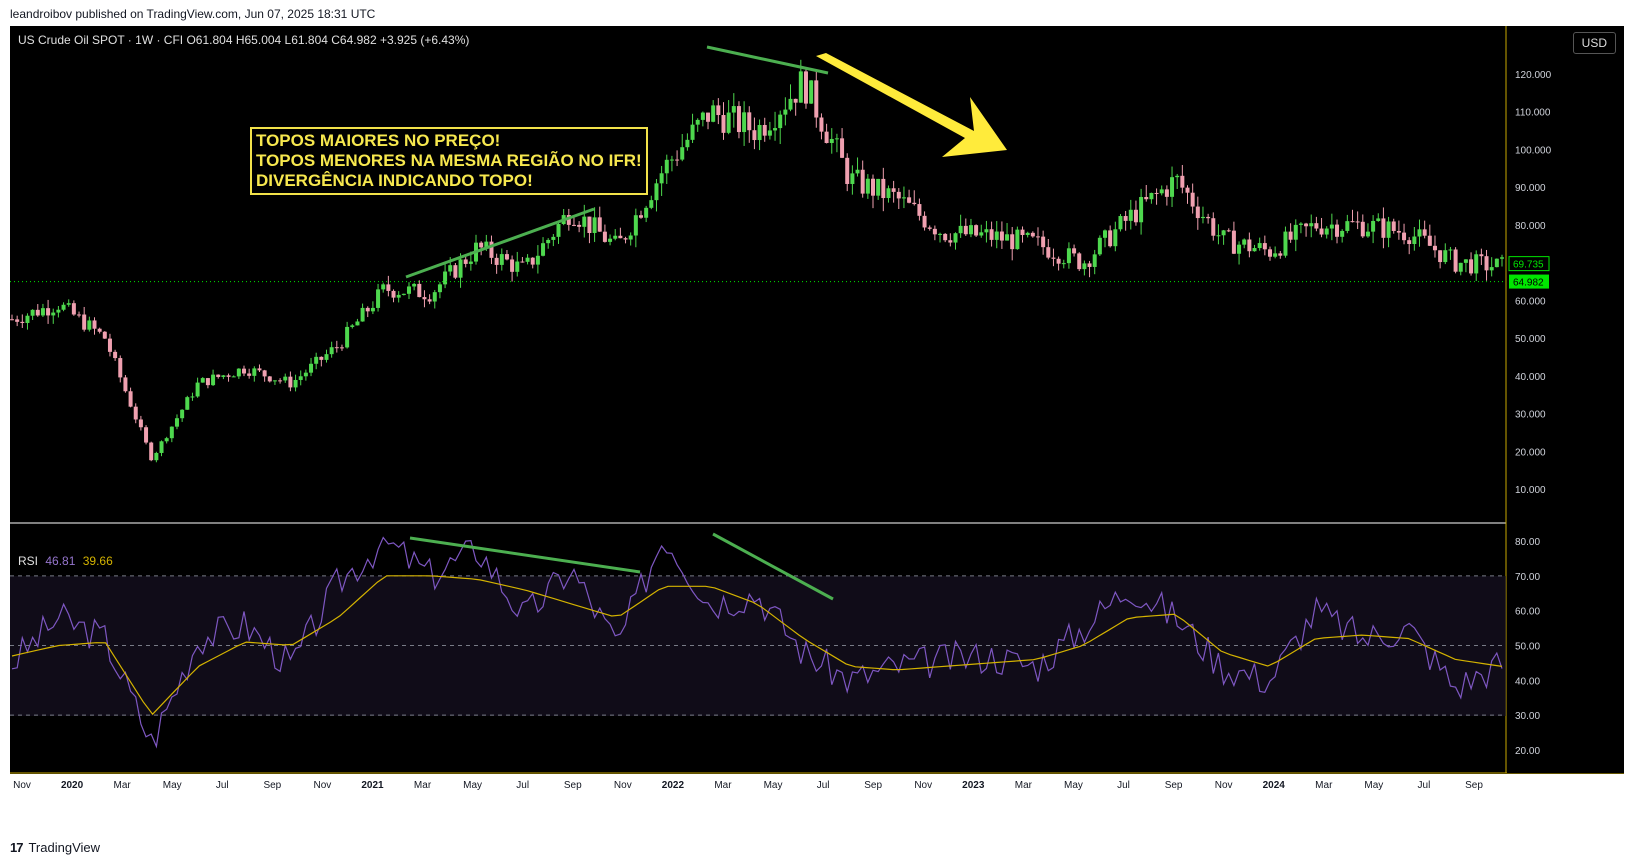 The image size is (1634, 866). What do you see at coordinates (28, 561) in the screenshot?
I see `rsi-label: RSI` at bounding box center [28, 561].